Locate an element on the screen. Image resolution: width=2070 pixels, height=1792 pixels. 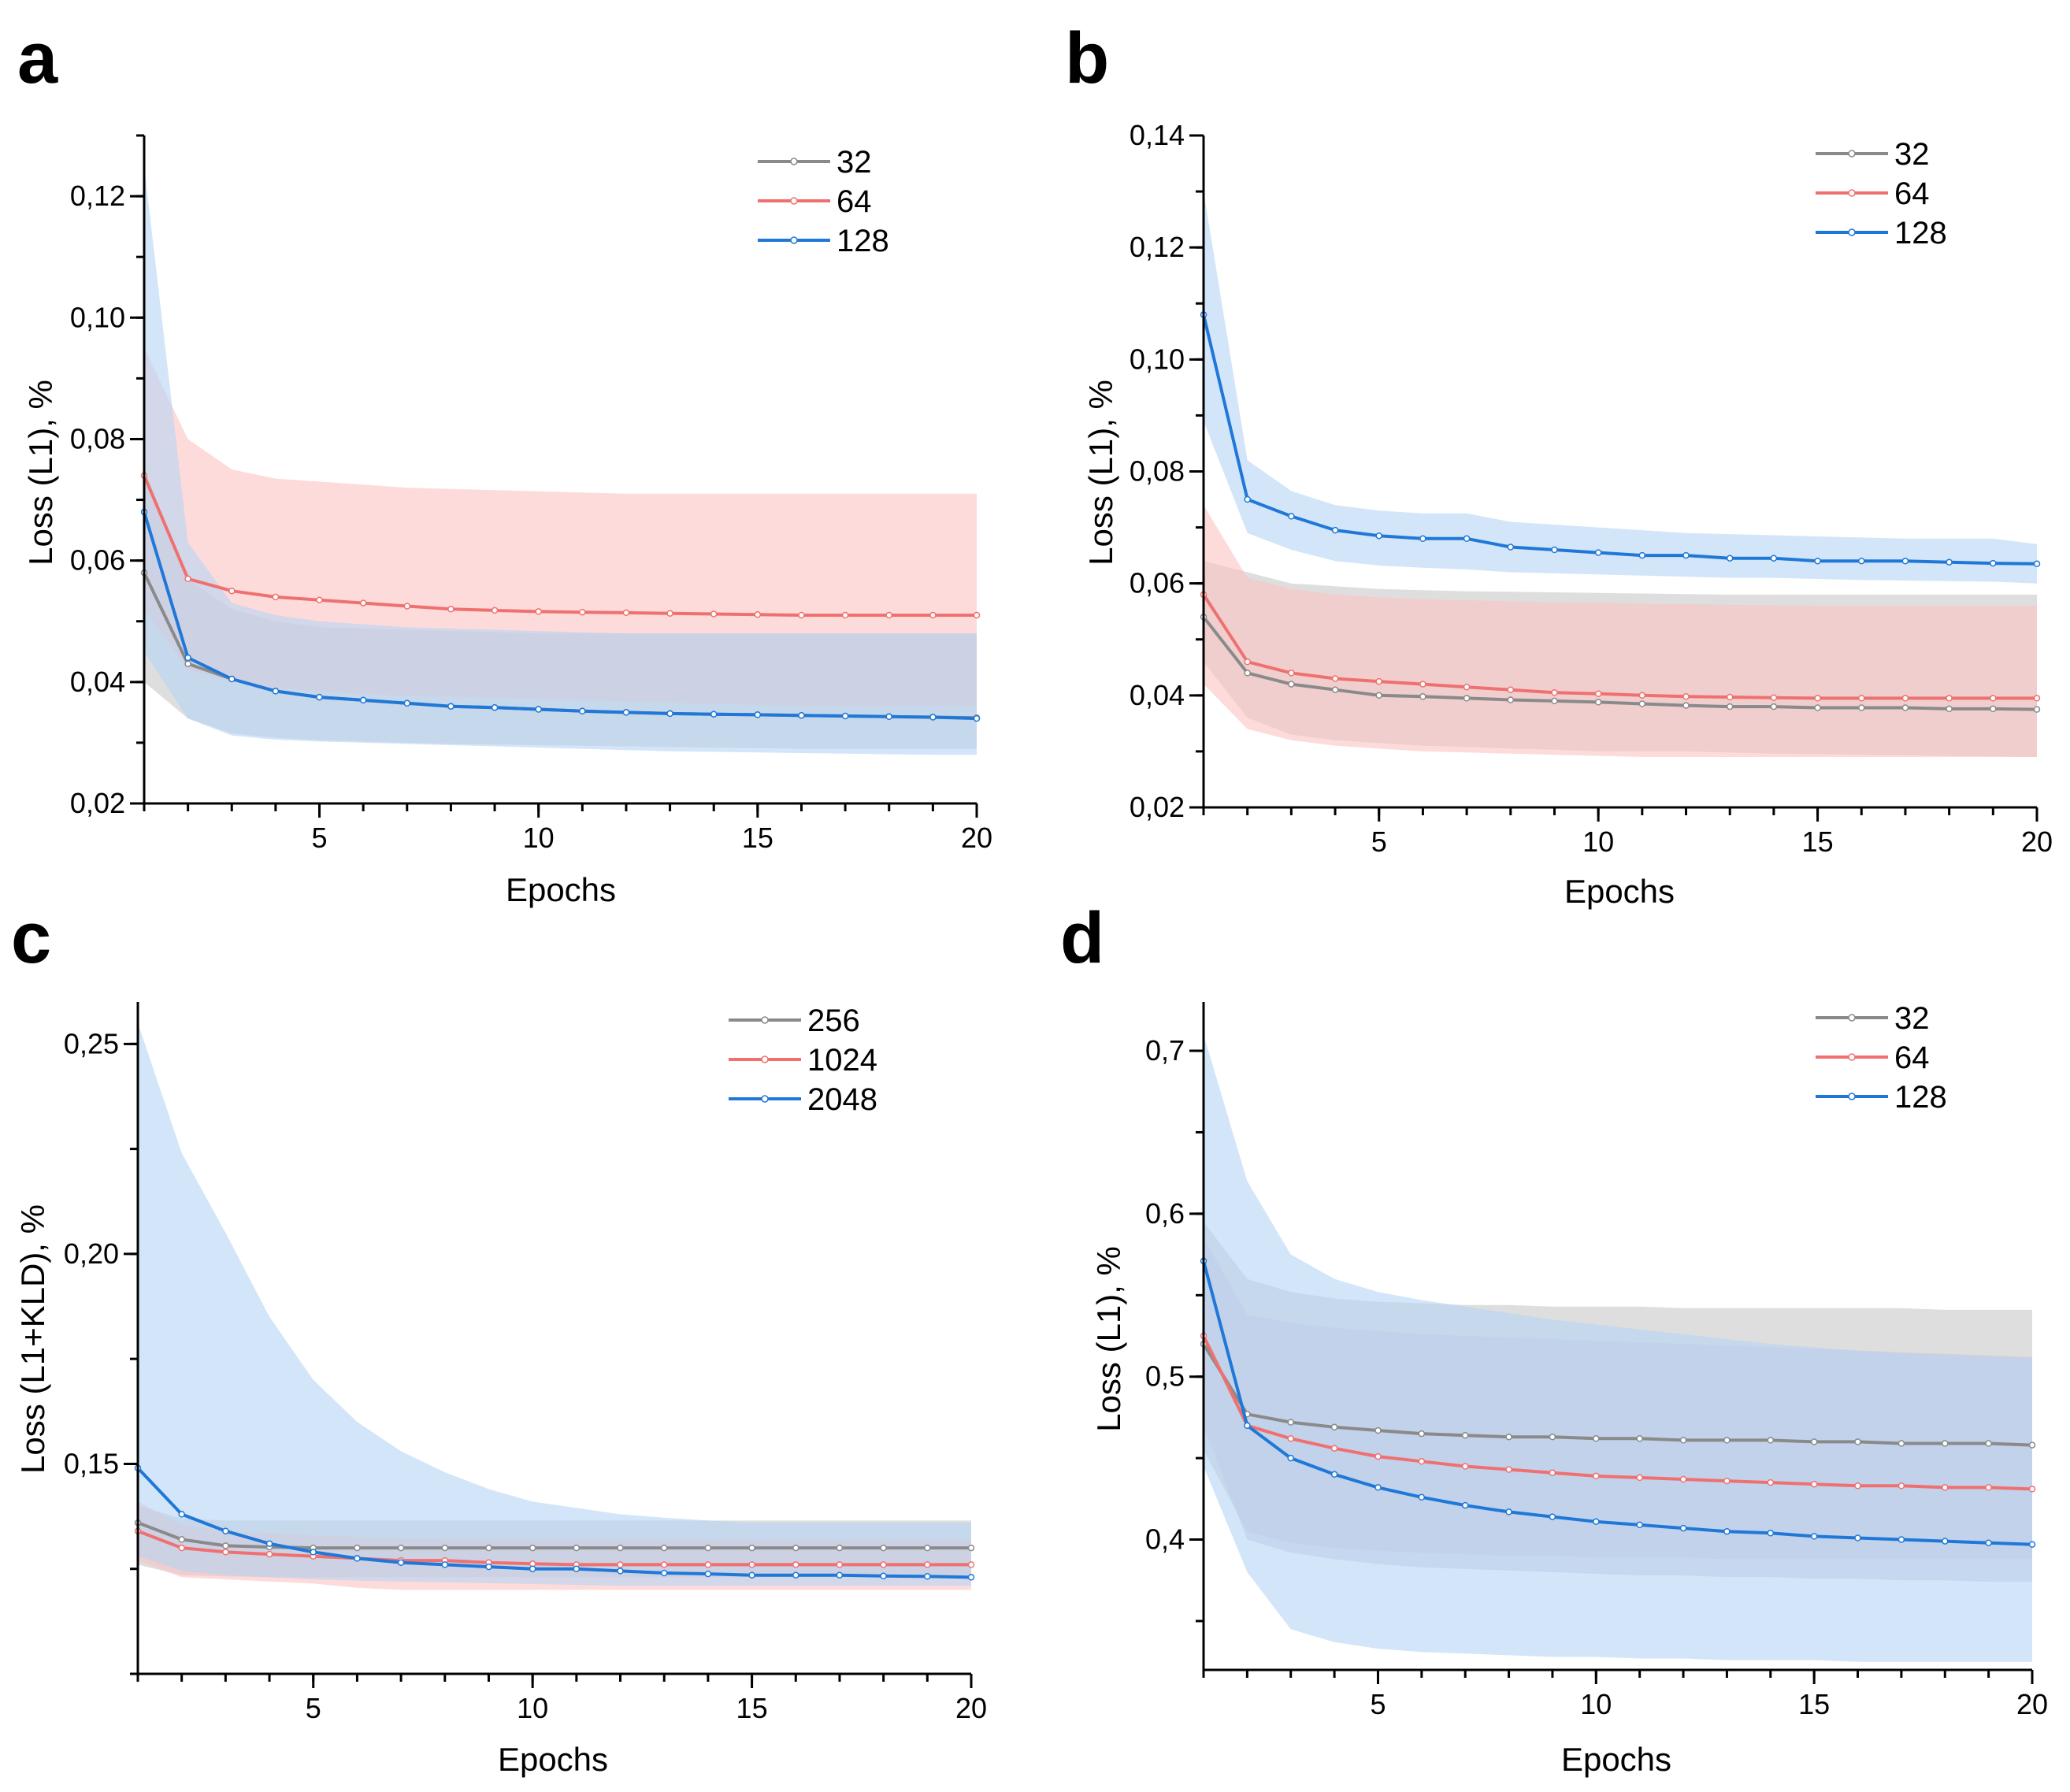
legend-label: 128 is located at coordinates (1920, 233).